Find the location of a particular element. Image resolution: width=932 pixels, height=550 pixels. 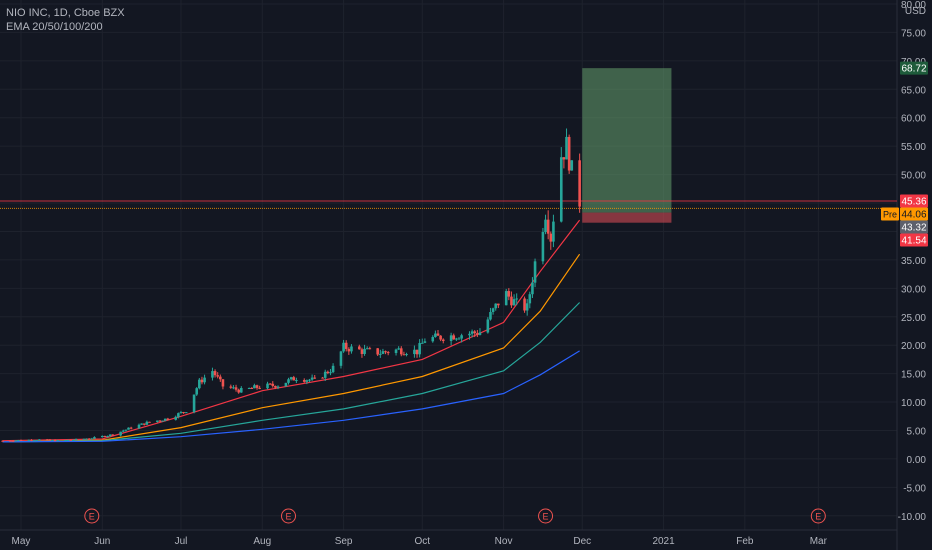

price-label: 41.54 is located at coordinates (913, 240).